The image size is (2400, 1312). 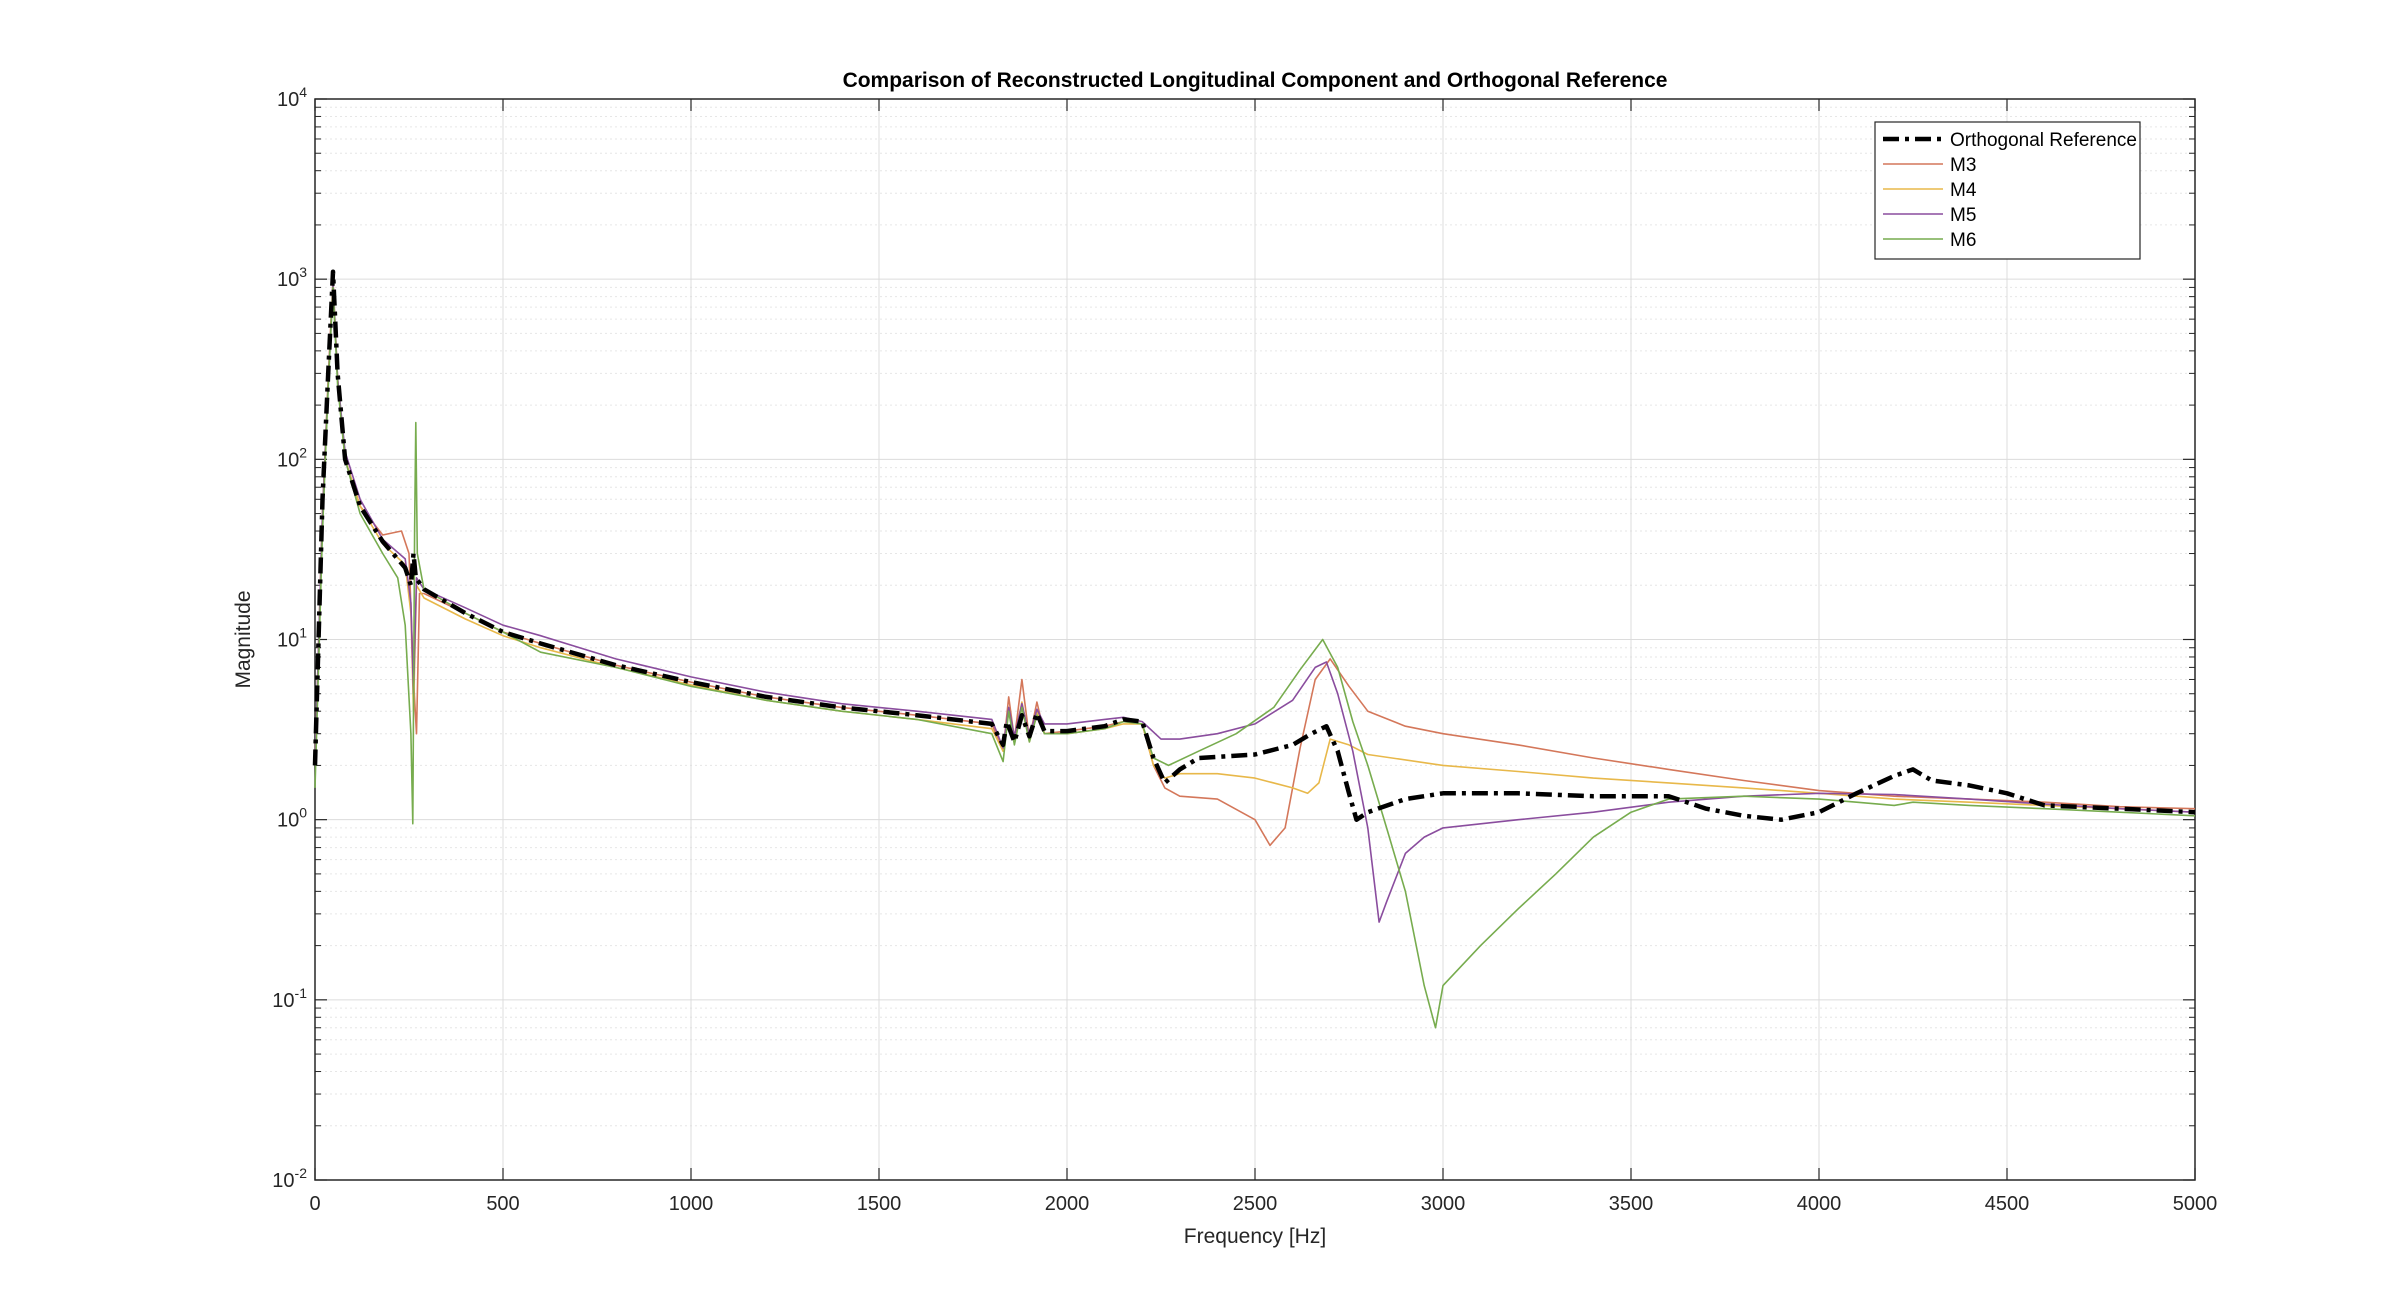 I want to click on x-tick-label: 3500, so click(x=1631, y=1204).